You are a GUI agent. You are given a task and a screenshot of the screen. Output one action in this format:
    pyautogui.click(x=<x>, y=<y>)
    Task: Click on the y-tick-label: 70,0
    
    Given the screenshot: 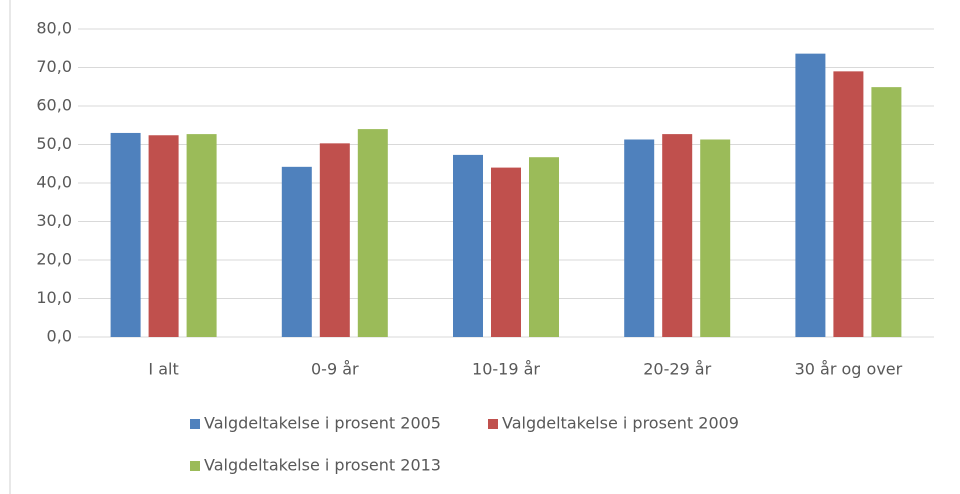 What is the action you would take?
    pyautogui.click(x=54, y=66)
    